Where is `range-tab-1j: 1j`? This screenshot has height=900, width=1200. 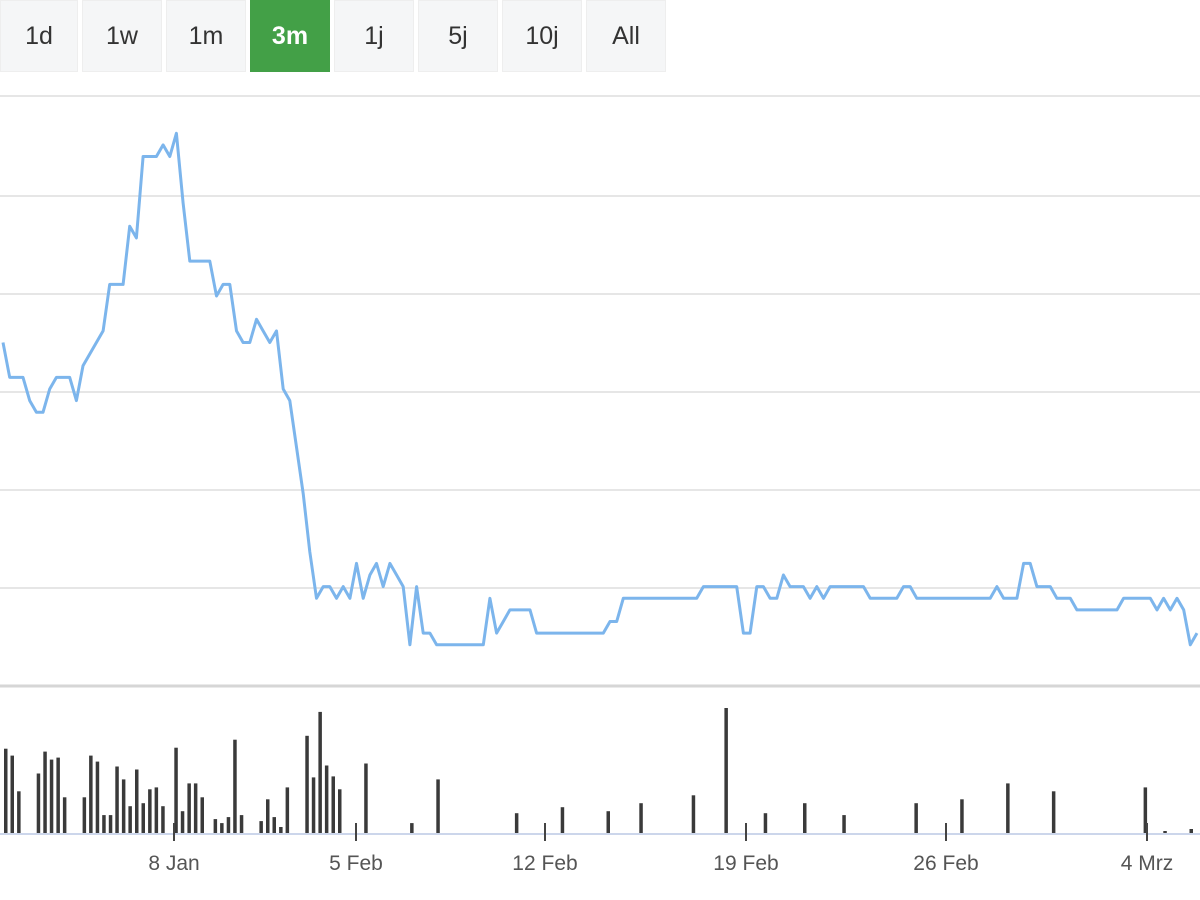 range-tab-1j: 1j is located at coordinates (374, 36).